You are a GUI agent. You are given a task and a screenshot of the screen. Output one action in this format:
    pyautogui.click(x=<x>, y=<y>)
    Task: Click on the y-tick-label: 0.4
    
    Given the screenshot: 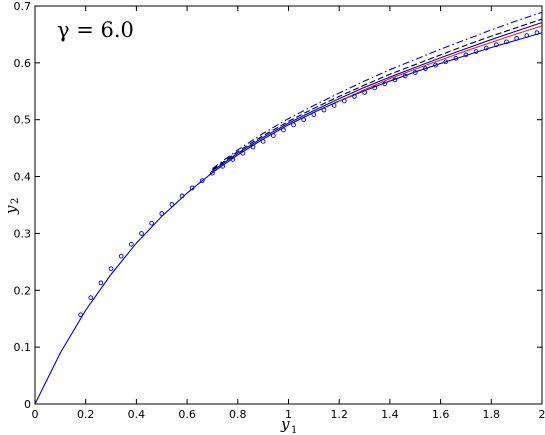 What is the action you would take?
    pyautogui.click(x=23, y=177)
    